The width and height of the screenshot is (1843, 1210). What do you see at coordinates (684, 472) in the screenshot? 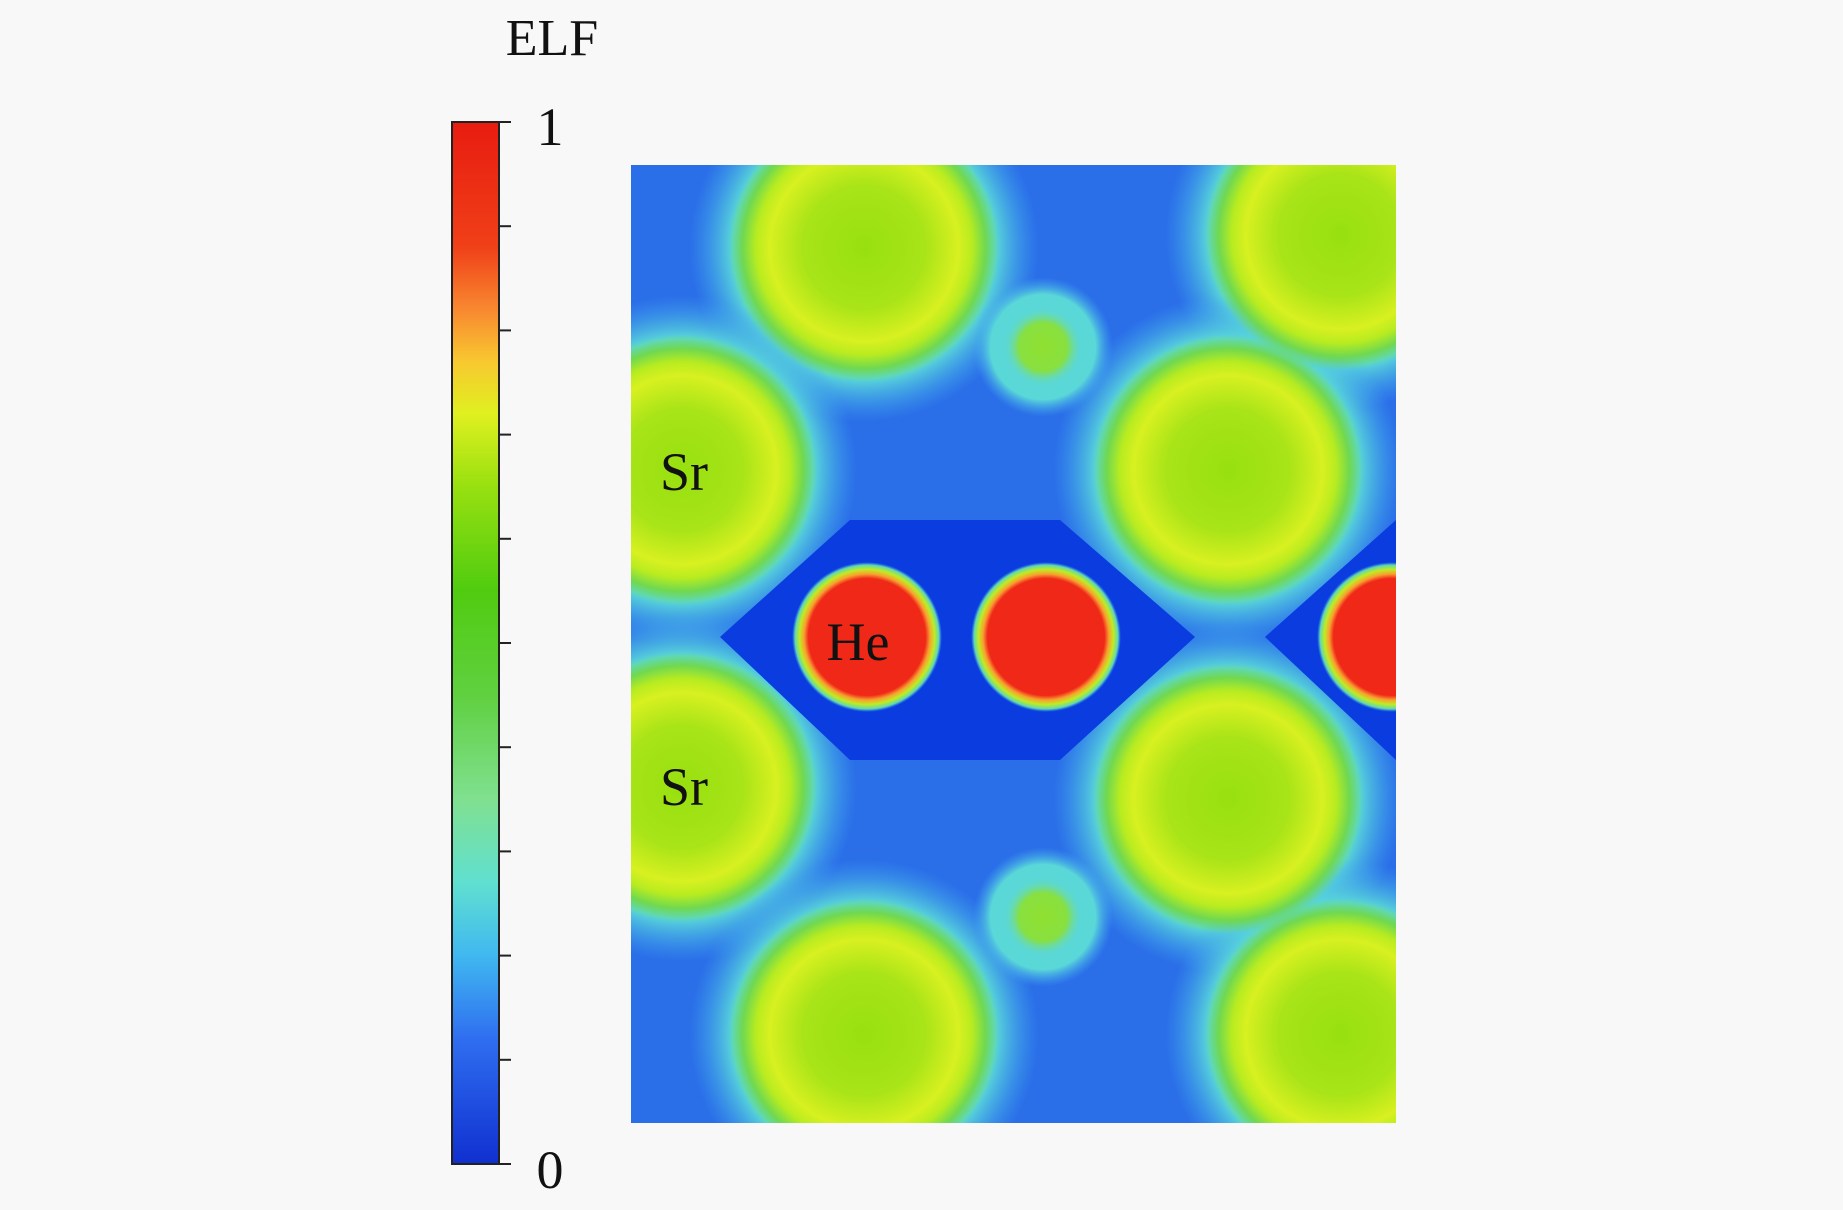
I see `atom-label-sr-upper: Sr` at bounding box center [684, 472].